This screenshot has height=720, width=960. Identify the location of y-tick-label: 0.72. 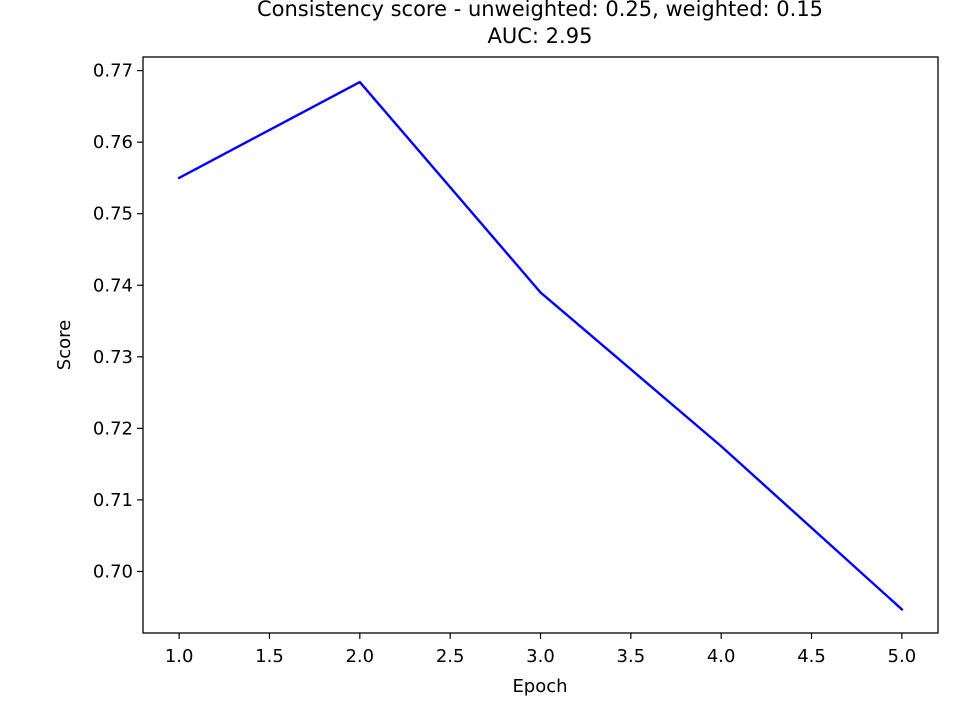
(113, 428).